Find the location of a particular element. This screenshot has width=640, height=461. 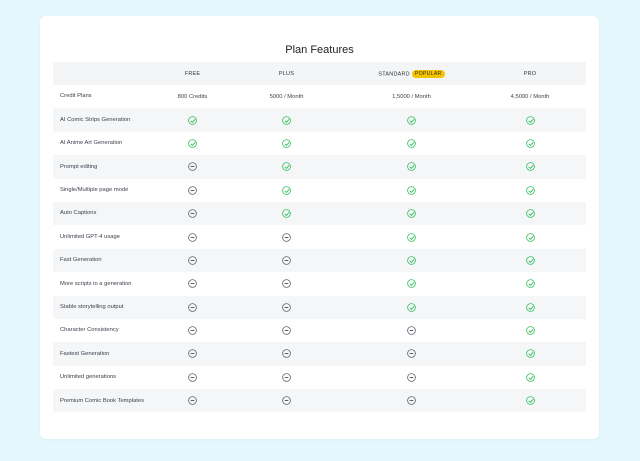

feature-label: More scripts in a generation is located at coordinates (96, 283).